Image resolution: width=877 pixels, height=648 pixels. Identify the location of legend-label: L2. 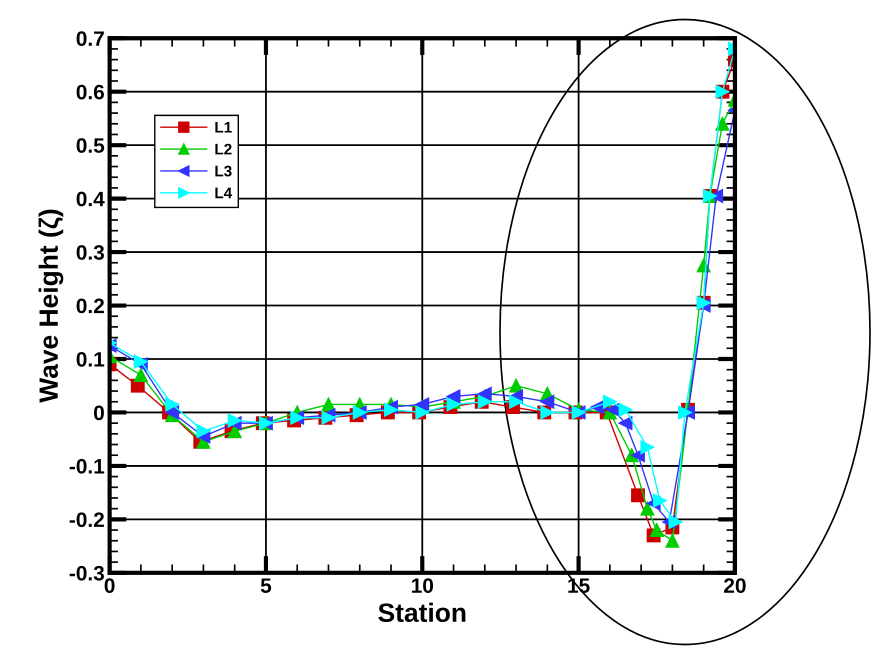
(223, 149).